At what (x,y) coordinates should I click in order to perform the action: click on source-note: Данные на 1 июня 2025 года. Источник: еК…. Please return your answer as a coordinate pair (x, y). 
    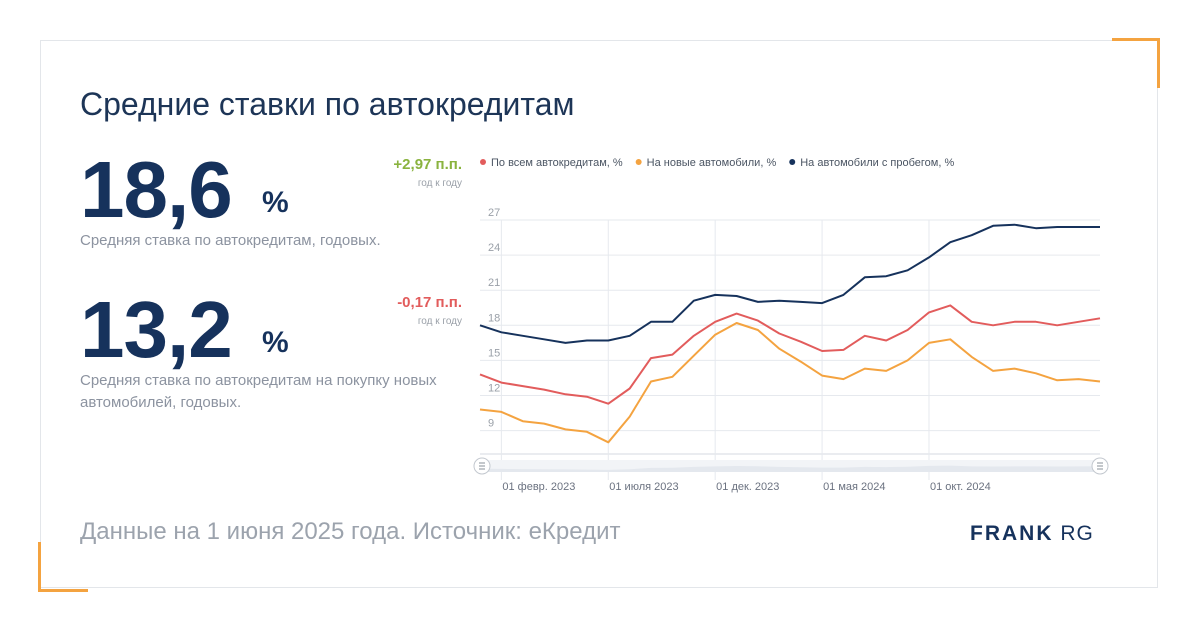
    Looking at the image, I should click on (350, 531).